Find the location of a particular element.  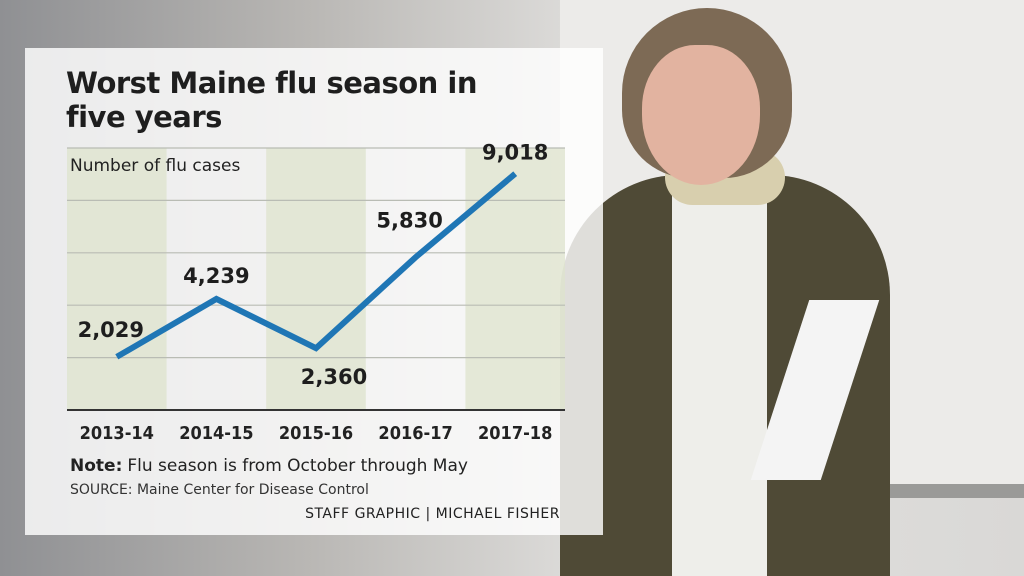

data-label: 4,239 is located at coordinates (216, 276).